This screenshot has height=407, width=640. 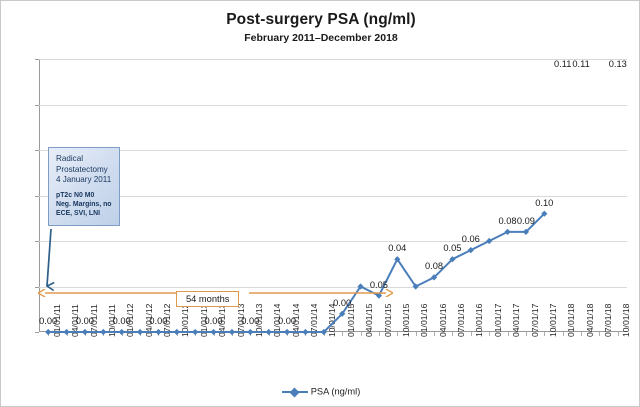 I want to click on callout-line-1: Radical, so click(x=69, y=158).